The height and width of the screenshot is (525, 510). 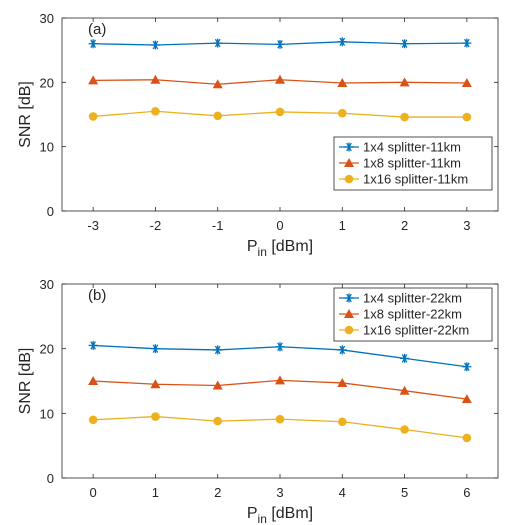 What do you see at coordinates (342, 492) in the screenshot?
I see `x-tick-label: 4` at bounding box center [342, 492].